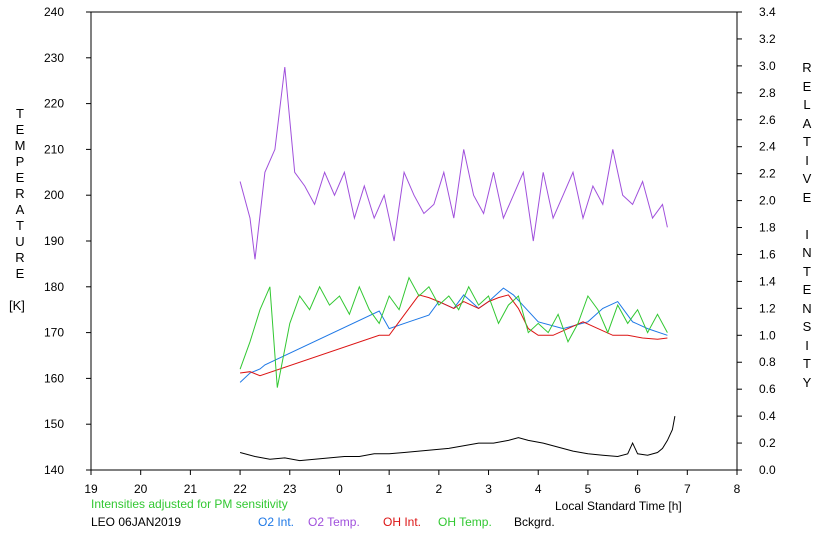  Describe the element at coordinates (767, 39) in the screenshot. I see `y-right-tick-label: 3.2` at that location.